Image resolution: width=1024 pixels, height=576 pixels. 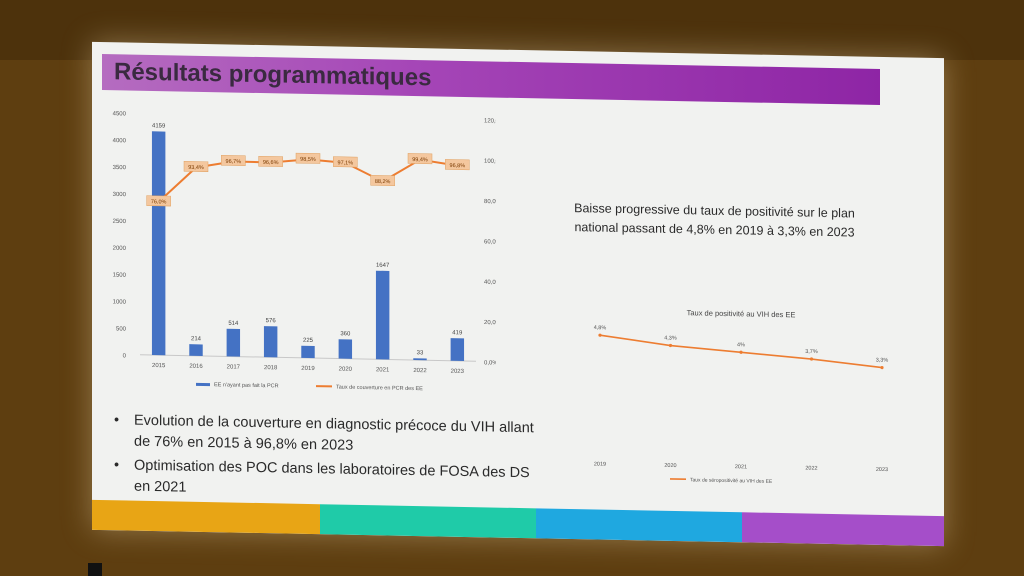 I want to click on y-tick-label: 3000, so click(x=120, y=195).